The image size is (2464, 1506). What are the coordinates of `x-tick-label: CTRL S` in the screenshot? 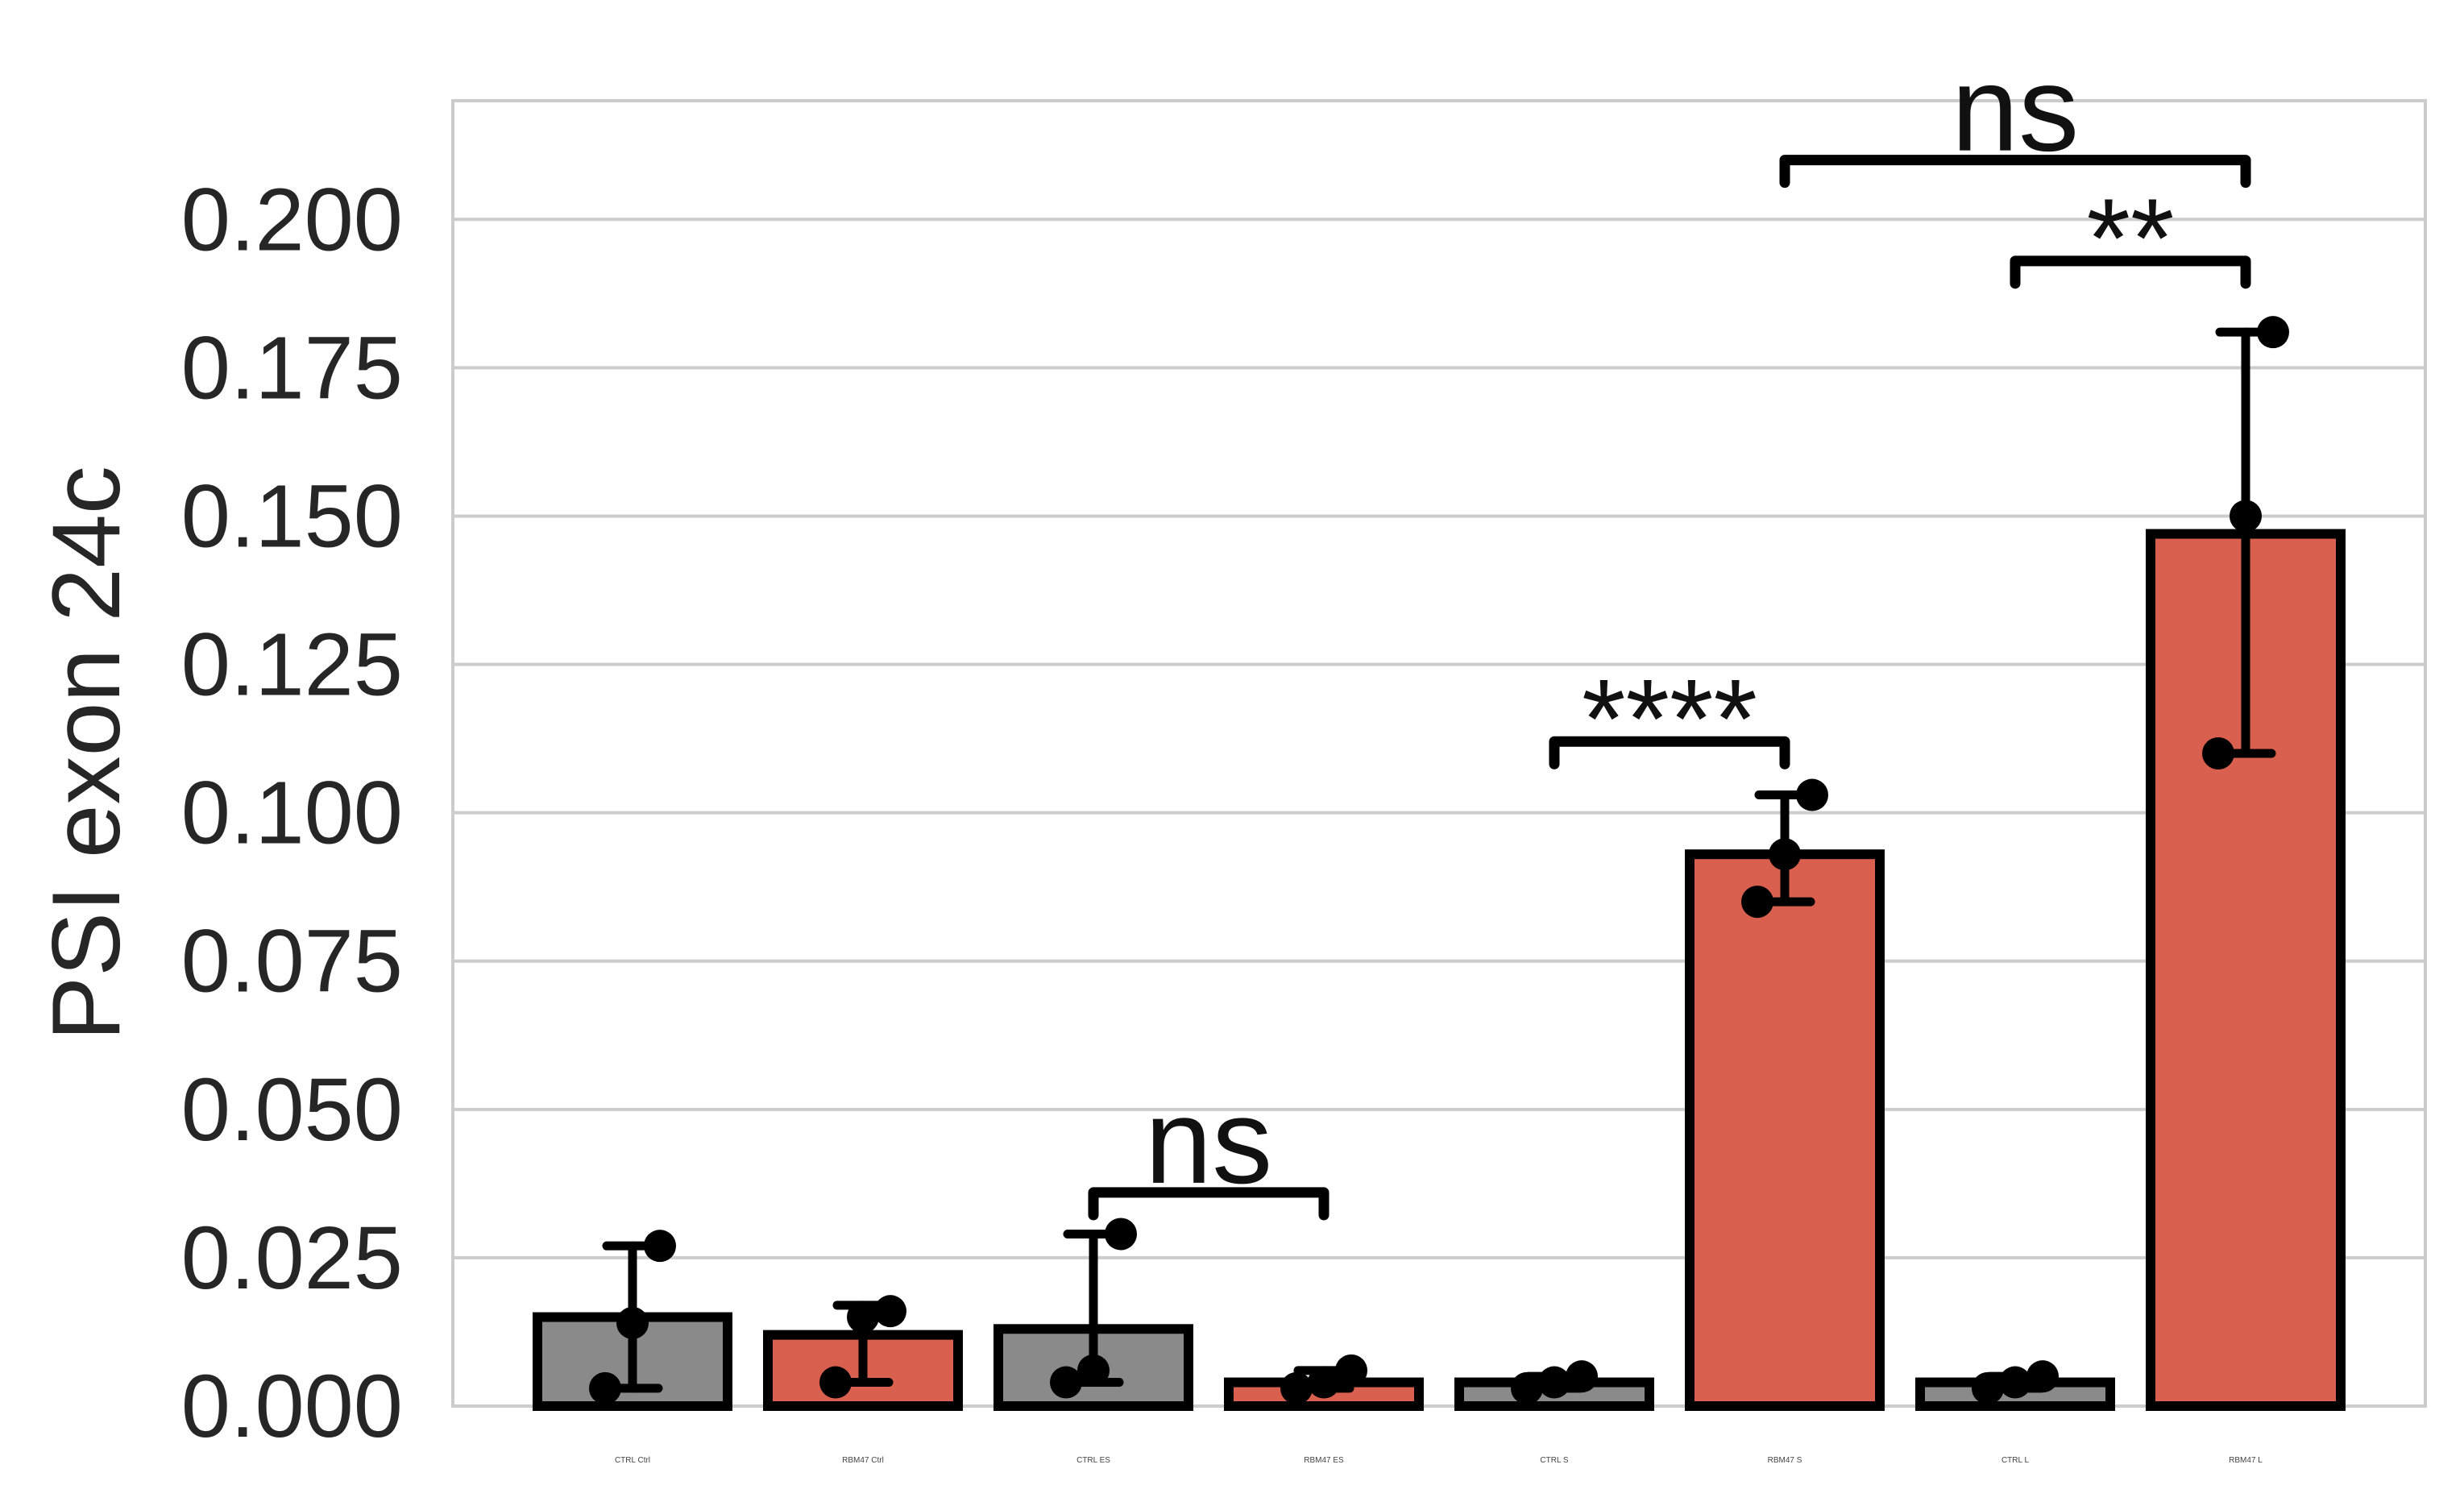 It's located at (1554, 1460).